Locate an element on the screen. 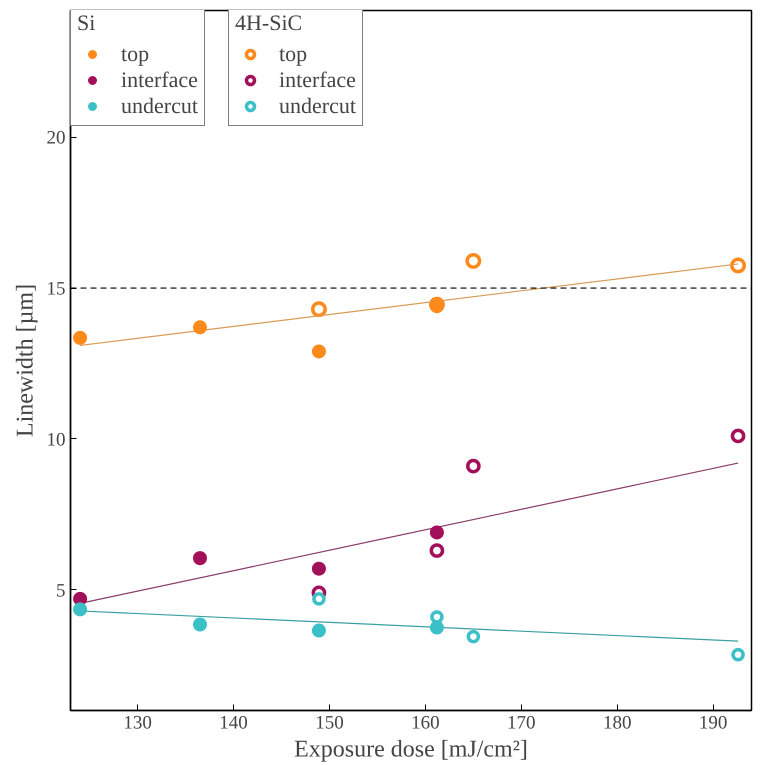 This screenshot has width=761, height=765. y-tick-label: 10 is located at coordinates (56, 439).